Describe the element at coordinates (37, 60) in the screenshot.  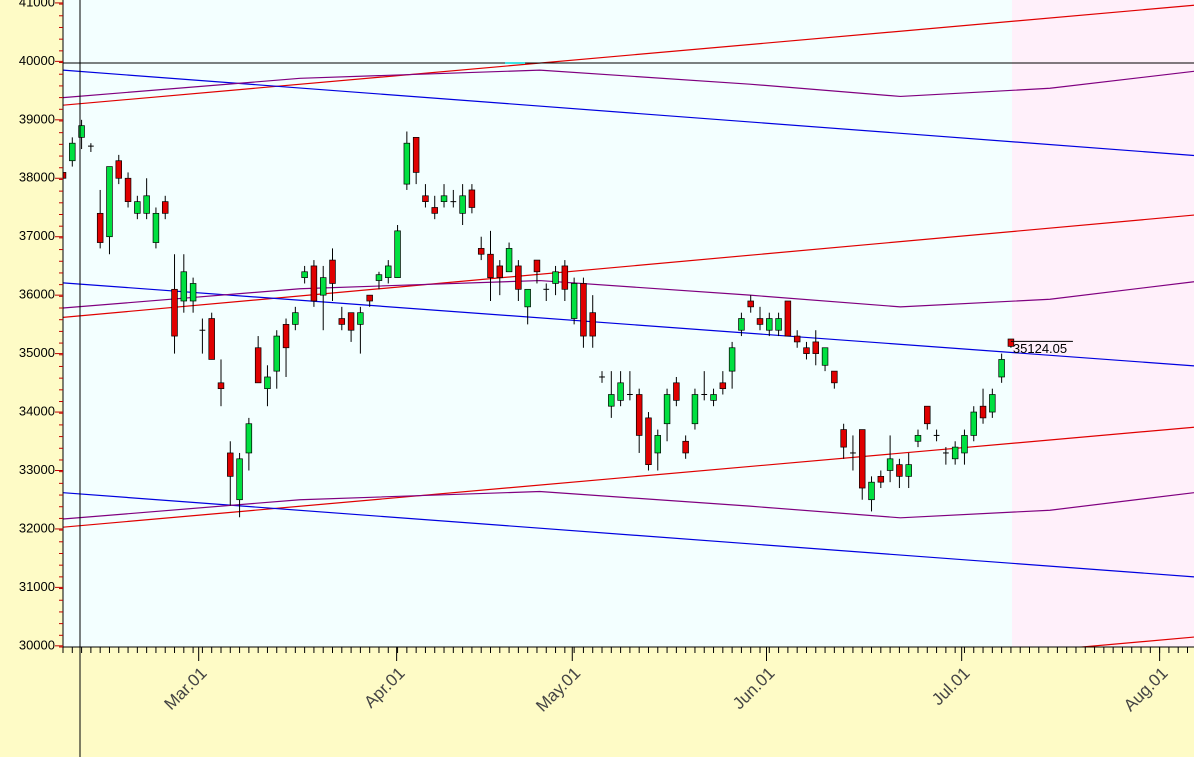
I see `y-tick-label: 40000` at that location.